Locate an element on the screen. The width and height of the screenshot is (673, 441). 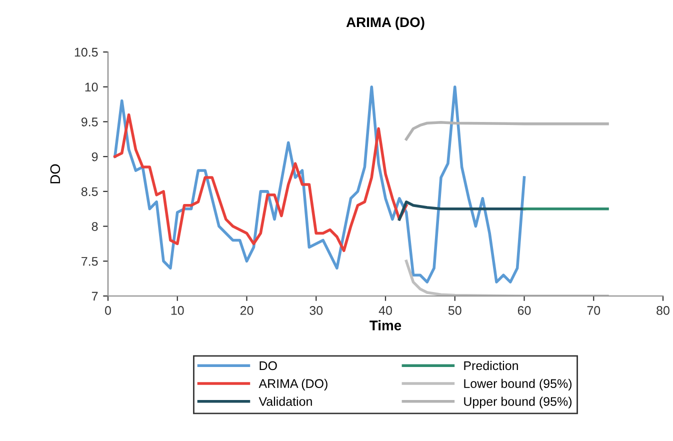
y-tick-label: 7 is located at coordinates (95, 296).